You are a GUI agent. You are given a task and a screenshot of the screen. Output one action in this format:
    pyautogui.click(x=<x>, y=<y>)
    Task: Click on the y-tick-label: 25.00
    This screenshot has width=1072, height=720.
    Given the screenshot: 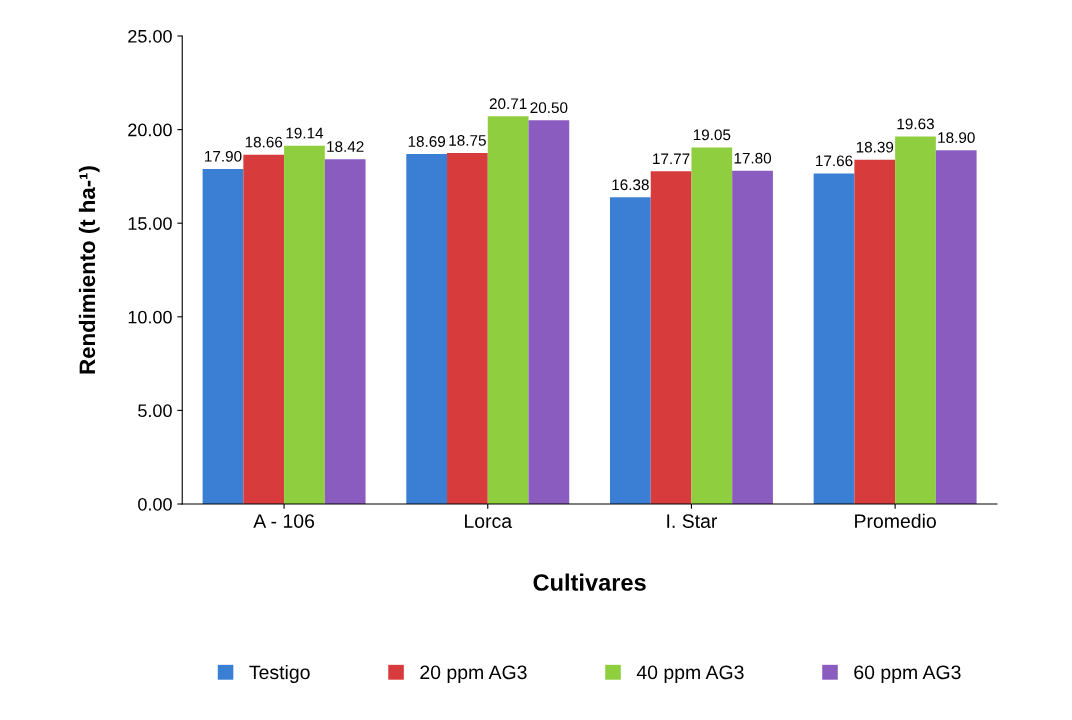 What is the action you would take?
    pyautogui.click(x=150, y=36)
    